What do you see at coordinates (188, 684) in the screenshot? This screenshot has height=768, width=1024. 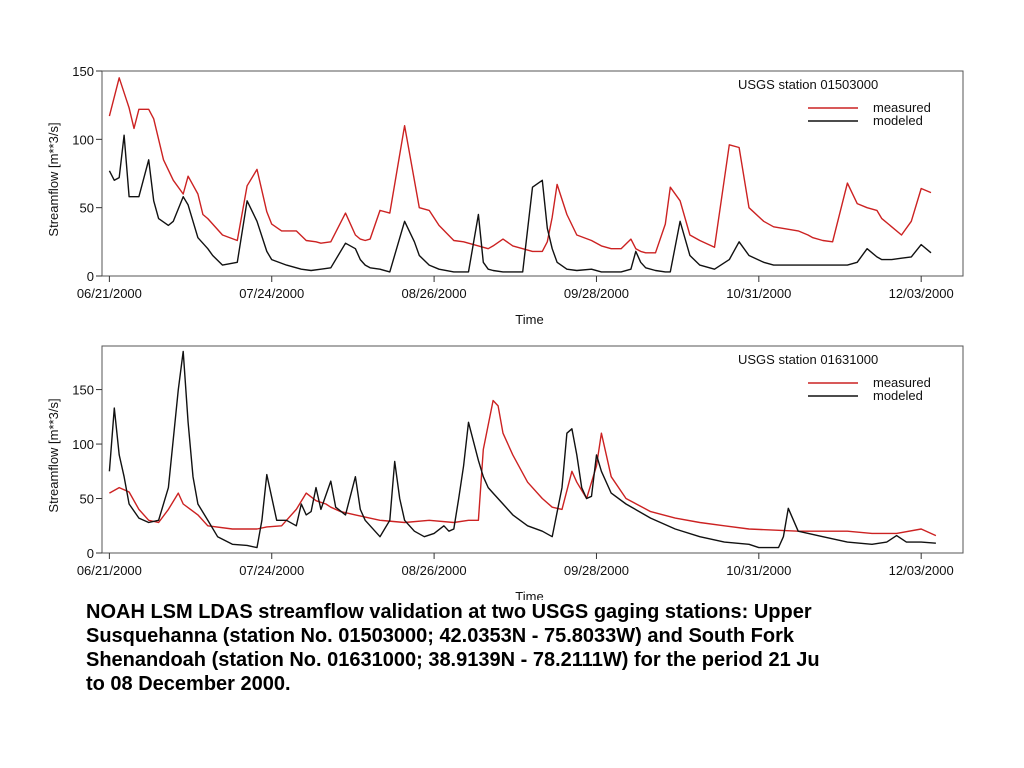 I see `caption-line: to 08 December 2000.` at bounding box center [188, 684].